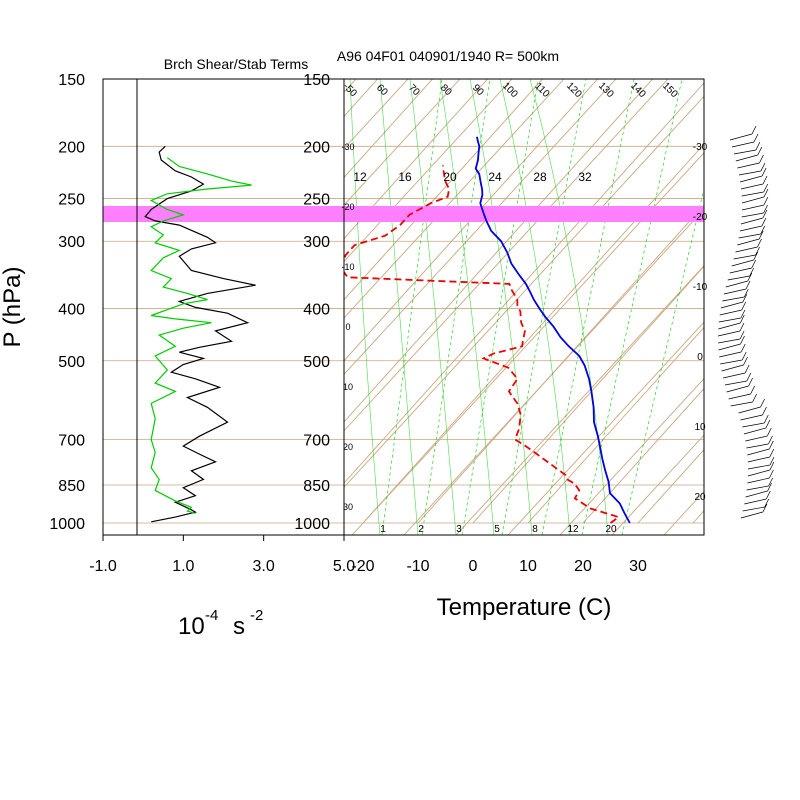  What do you see at coordinates (611, 529) in the screenshot?
I see `mixing-label-bottom-20: 20` at bounding box center [611, 529].